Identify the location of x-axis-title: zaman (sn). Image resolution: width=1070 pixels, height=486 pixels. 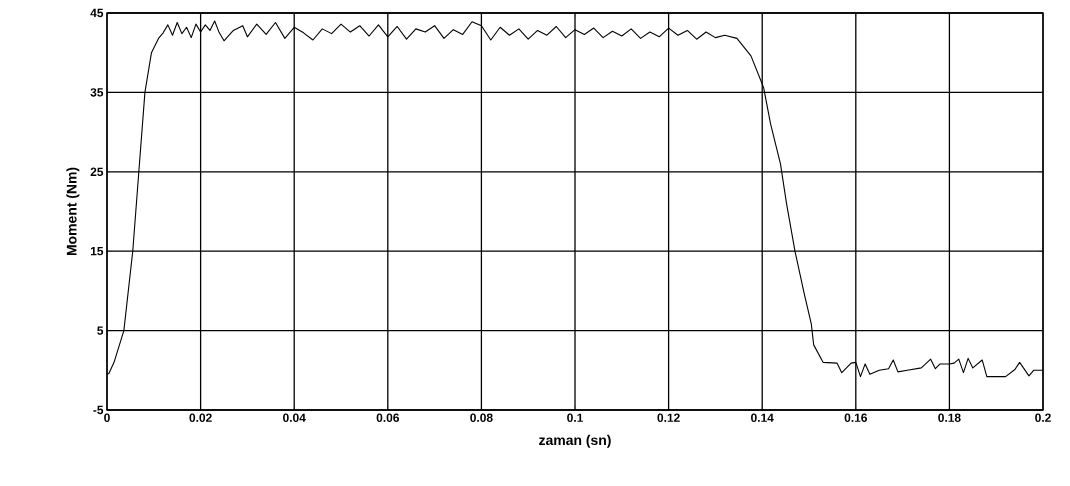
(575, 441).